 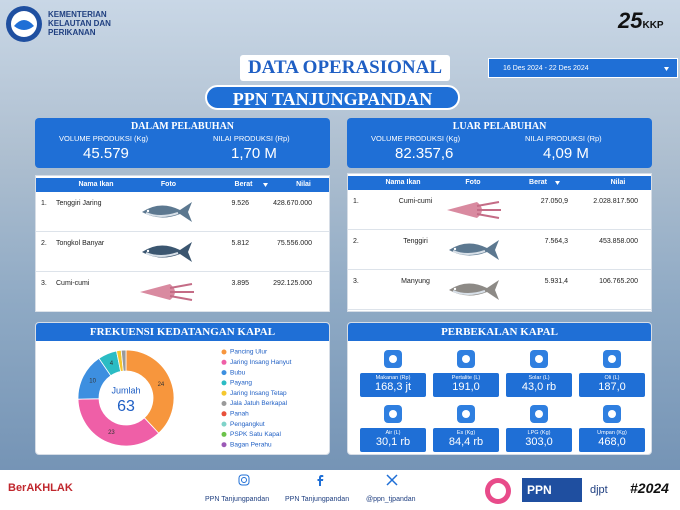 I want to click on supply-label: Makanan (Rp), so click(x=393, y=378).